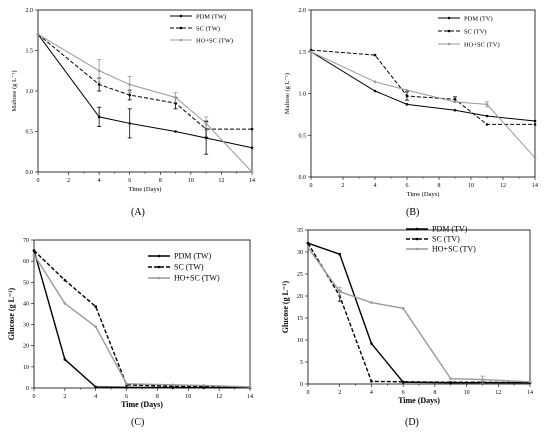 This screenshot has height=434, width=550. I want to click on y-tick-label: 25, so click(300, 275).